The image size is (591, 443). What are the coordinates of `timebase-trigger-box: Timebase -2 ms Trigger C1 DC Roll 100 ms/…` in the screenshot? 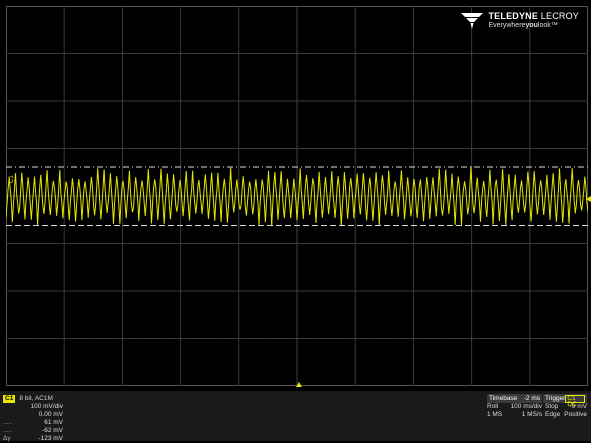 It's located at (537, 406).